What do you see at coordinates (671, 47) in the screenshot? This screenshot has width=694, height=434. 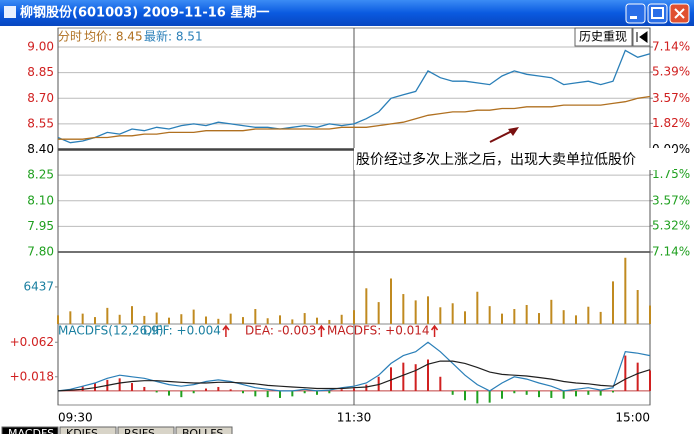 I see `y2-tick-label: 7.14%` at bounding box center [671, 47].